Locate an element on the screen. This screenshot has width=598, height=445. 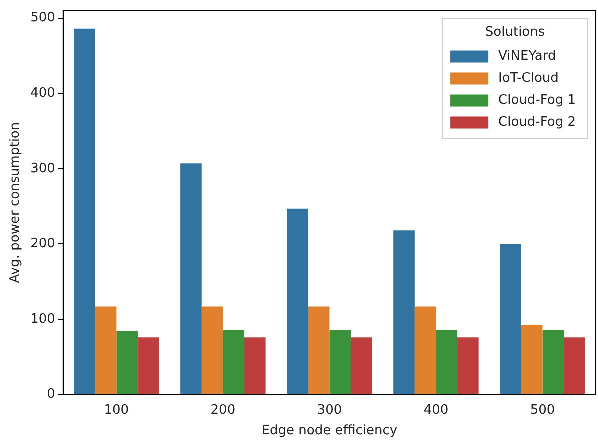
y-tick-label: 400 is located at coordinates (43, 93).